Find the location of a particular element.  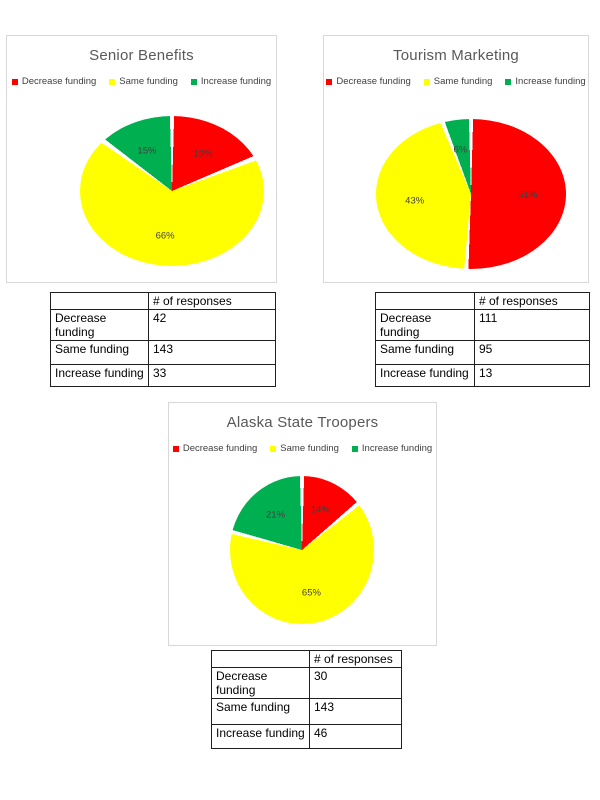

pie-slice-label: 43% is located at coordinates (415, 201).